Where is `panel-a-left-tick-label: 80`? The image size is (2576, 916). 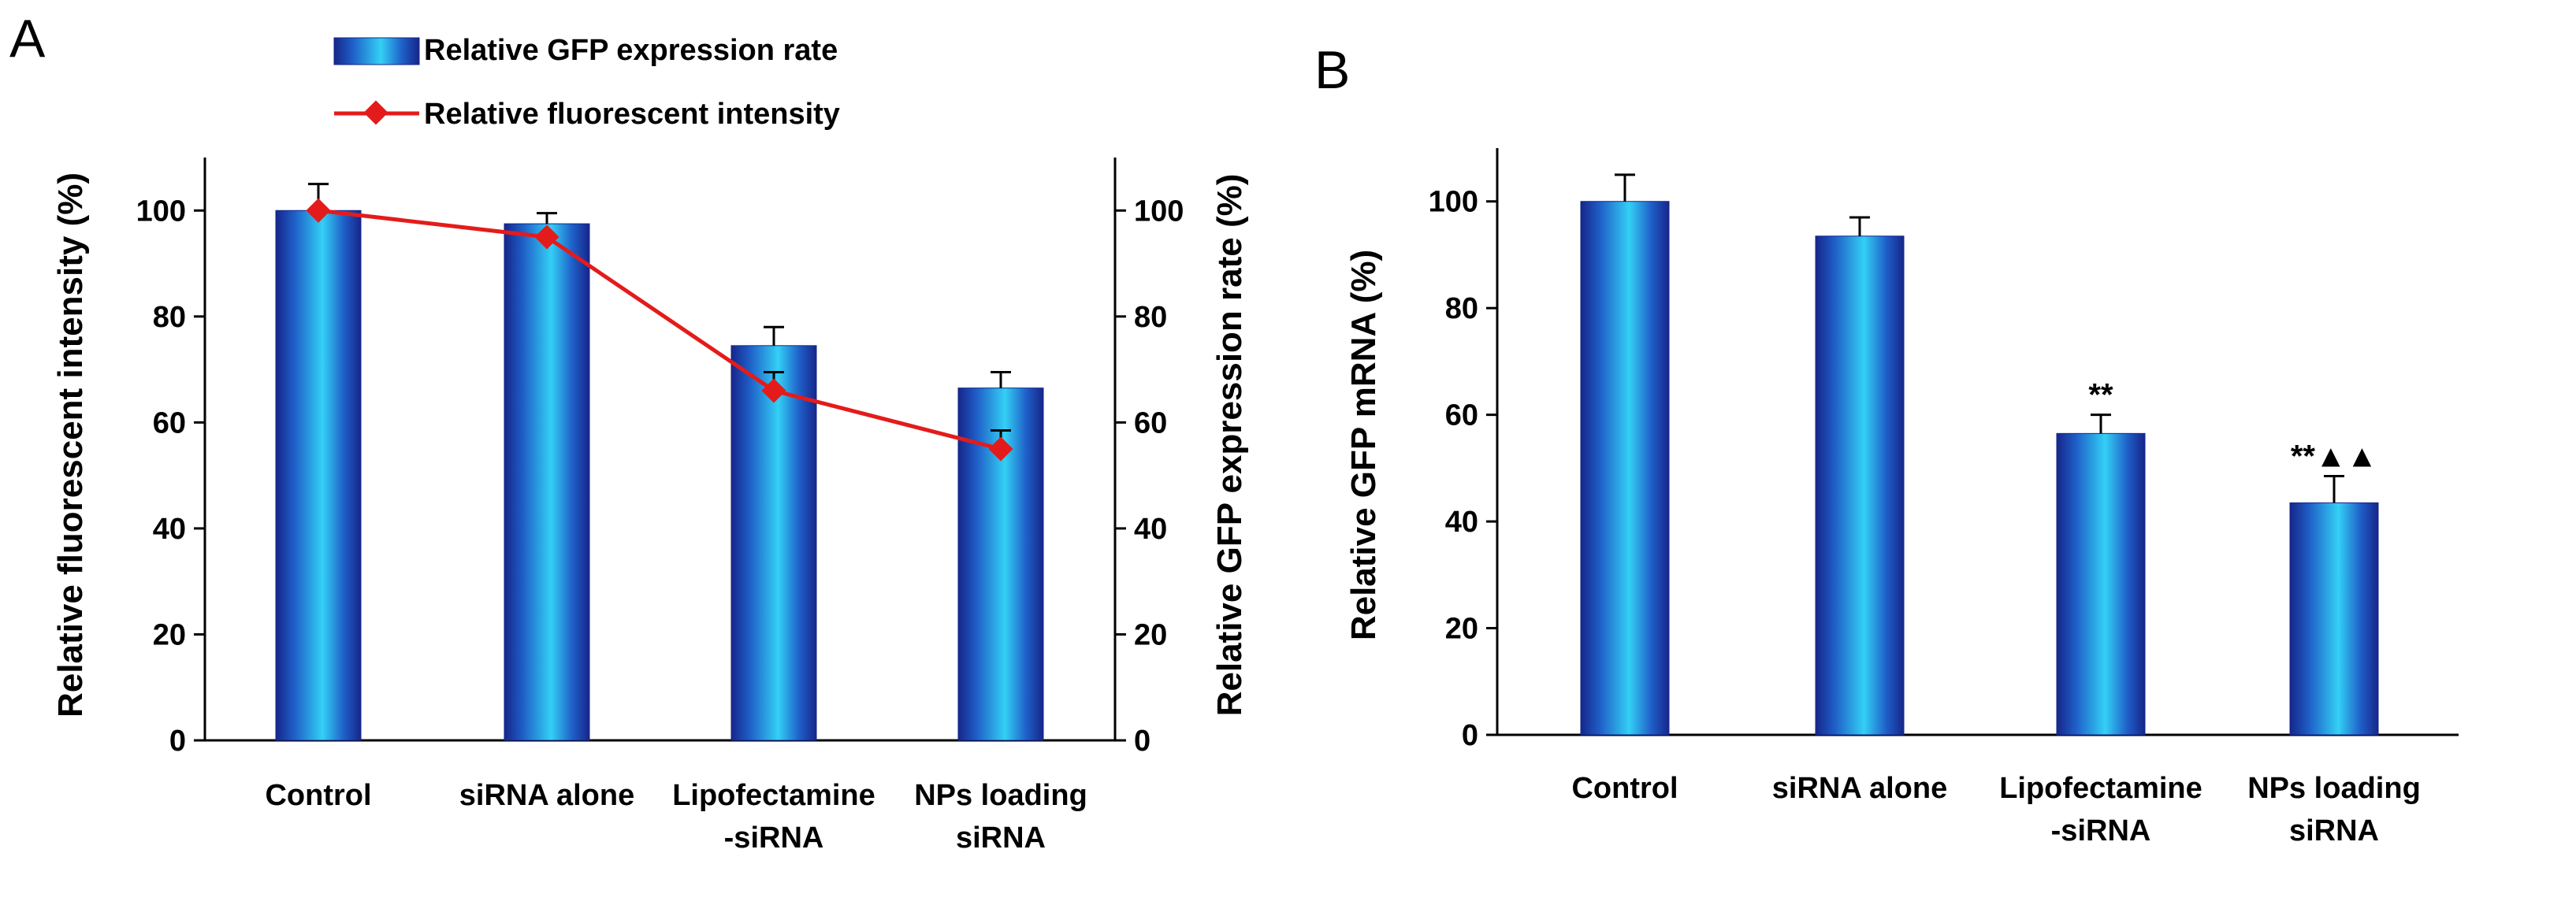
panel-a-left-tick-label: 80 is located at coordinates (169, 317).